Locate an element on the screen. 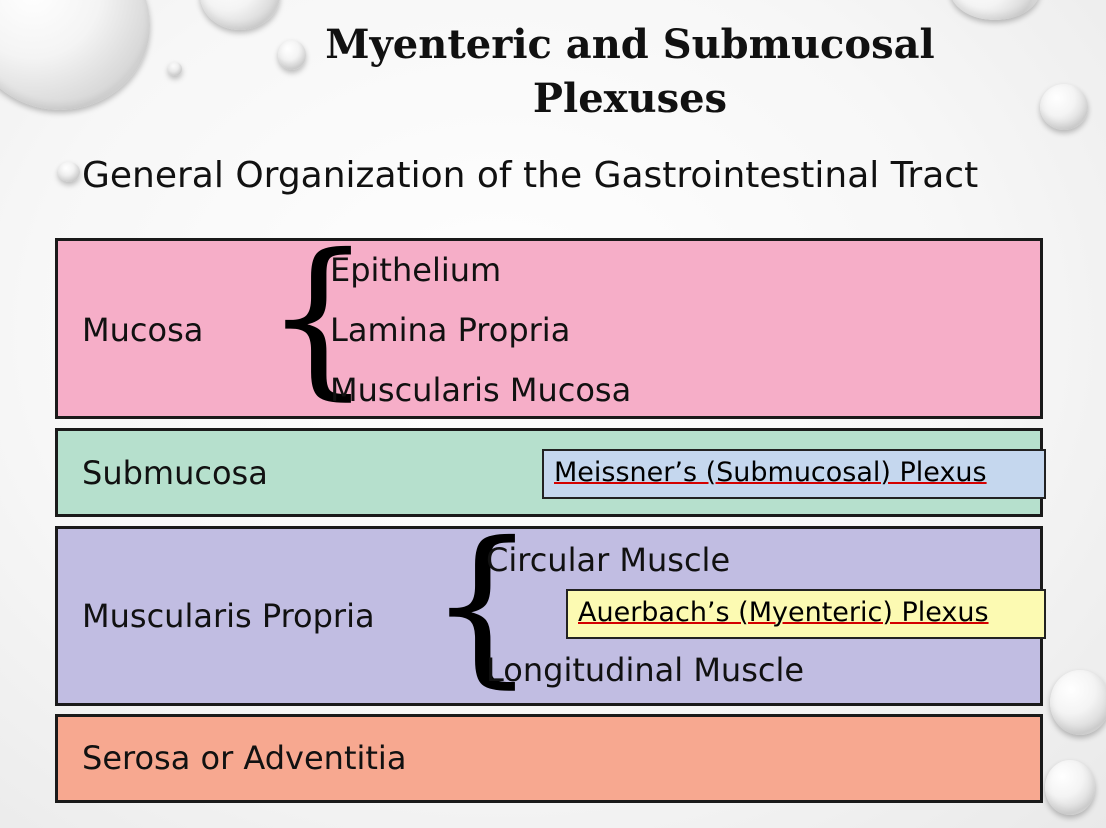 This screenshot has height=828, width=1106. longitudinal-muscle-label: Longitudinal Muscle is located at coordinates (645, 670).